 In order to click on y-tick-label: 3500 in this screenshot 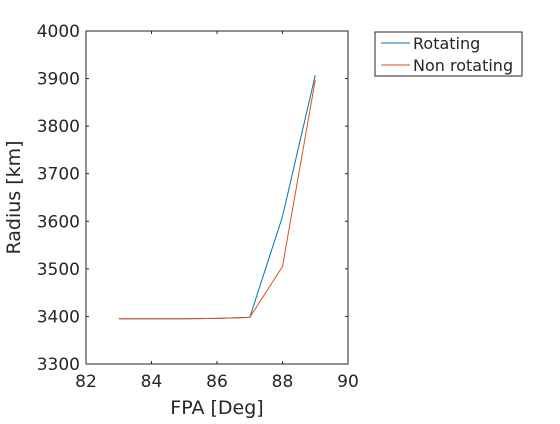, I will do `click(58, 270)`.